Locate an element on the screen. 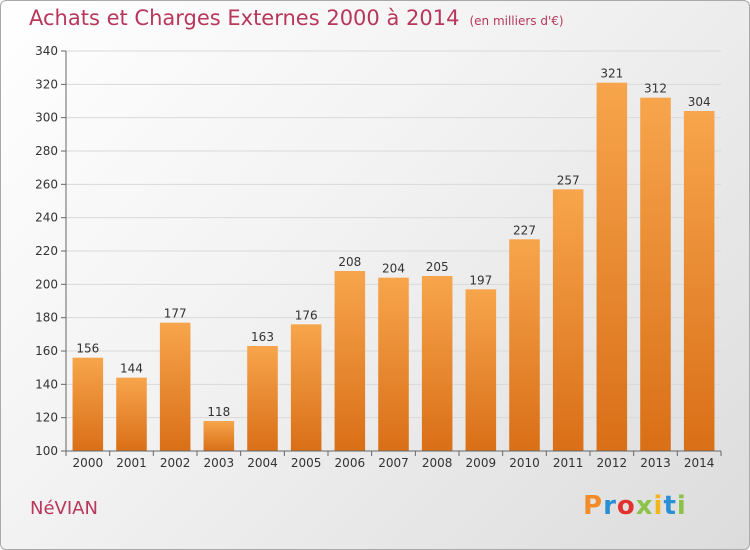 This screenshot has width=750, height=550. x-tick-label: 2013 is located at coordinates (655, 463).